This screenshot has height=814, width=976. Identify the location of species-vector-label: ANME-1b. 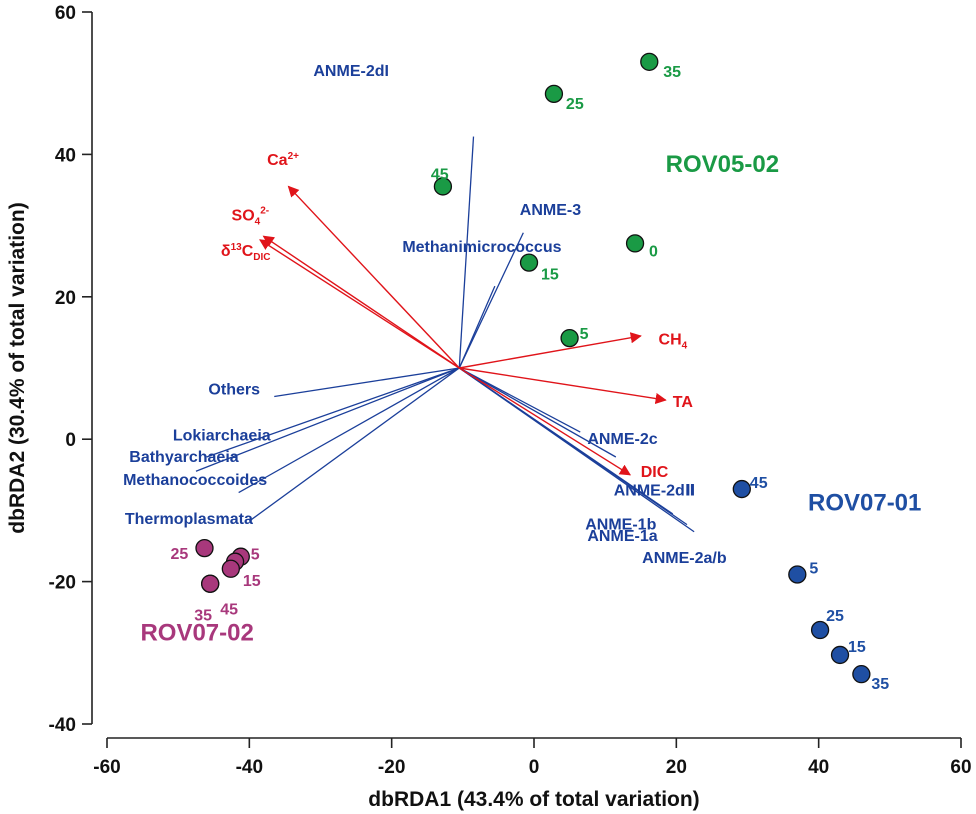
(620, 525).